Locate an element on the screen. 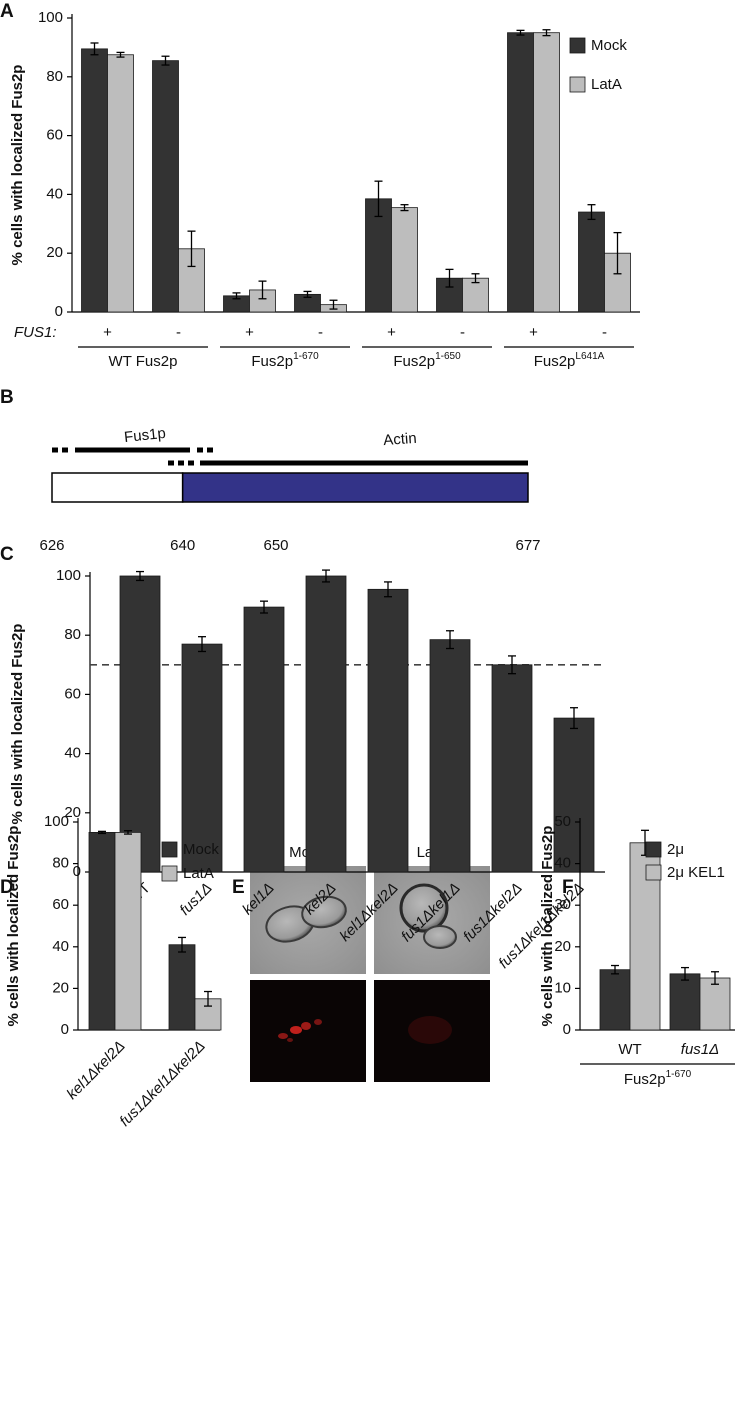 The width and height of the screenshot is (740, 1427). residue-label: 677 is located at coordinates (527, 545).